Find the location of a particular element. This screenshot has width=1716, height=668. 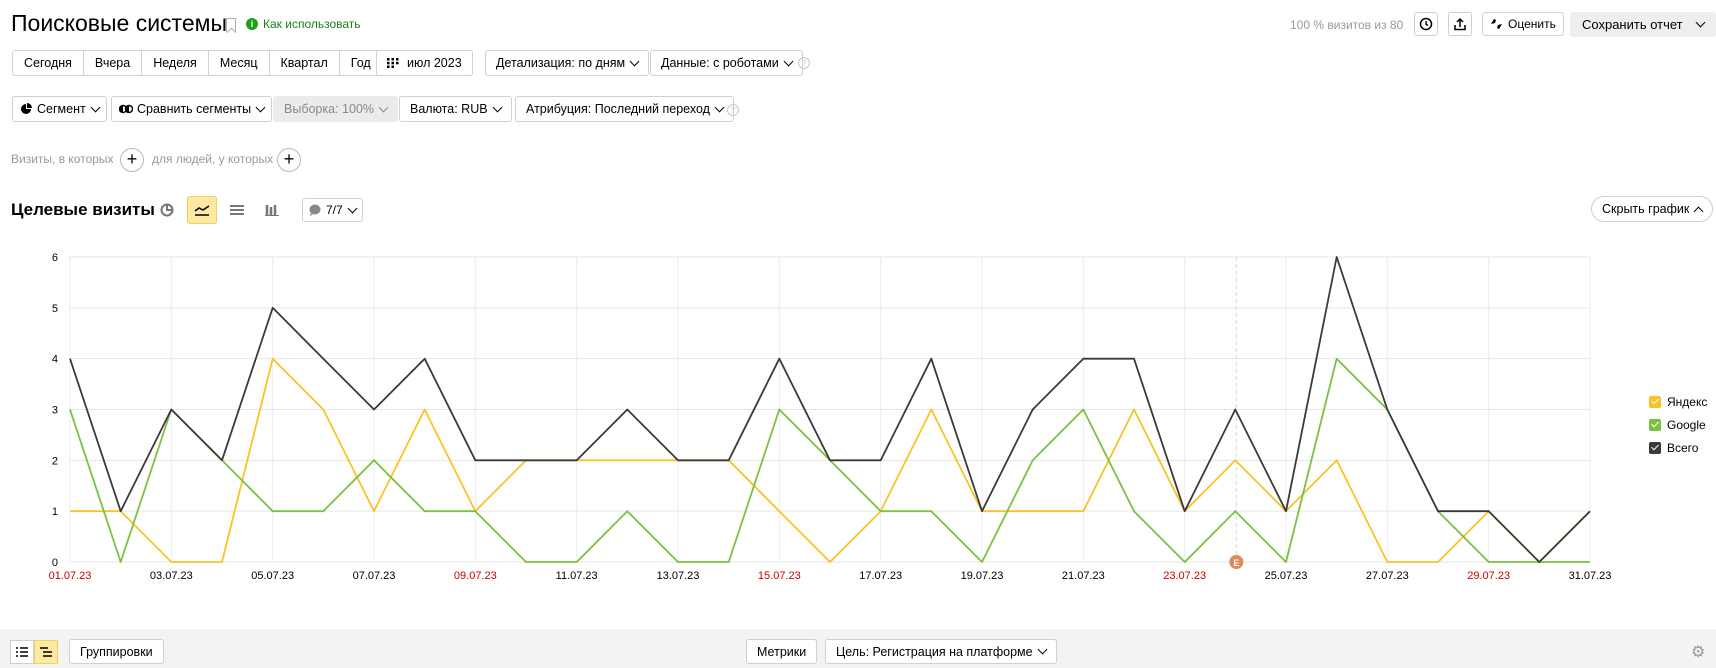

comment-icon is located at coordinates (315, 210).